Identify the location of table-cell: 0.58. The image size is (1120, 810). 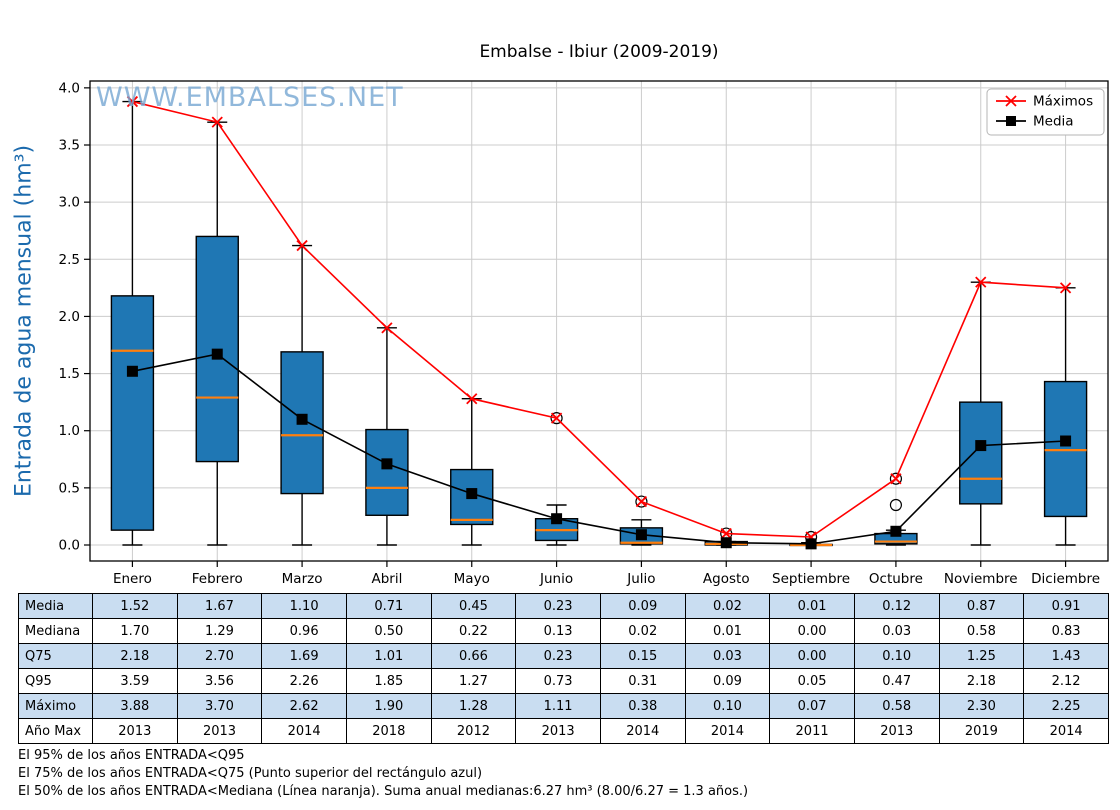
(981, 631).